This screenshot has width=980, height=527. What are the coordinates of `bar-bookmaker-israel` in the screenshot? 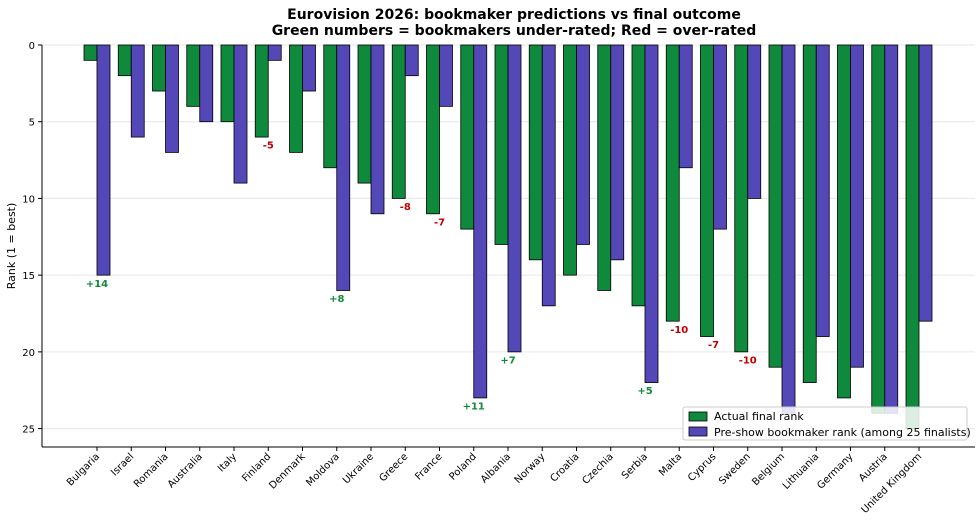 It's located at (137, 91).